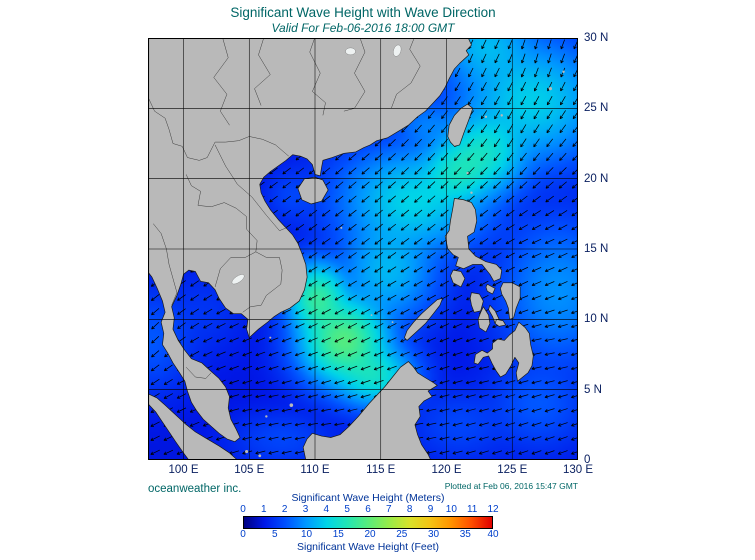  I want to click on longitude-axis: 100 E 105 E 110 E 115 E 120 E 125 E 130 E, so click(370, 472).